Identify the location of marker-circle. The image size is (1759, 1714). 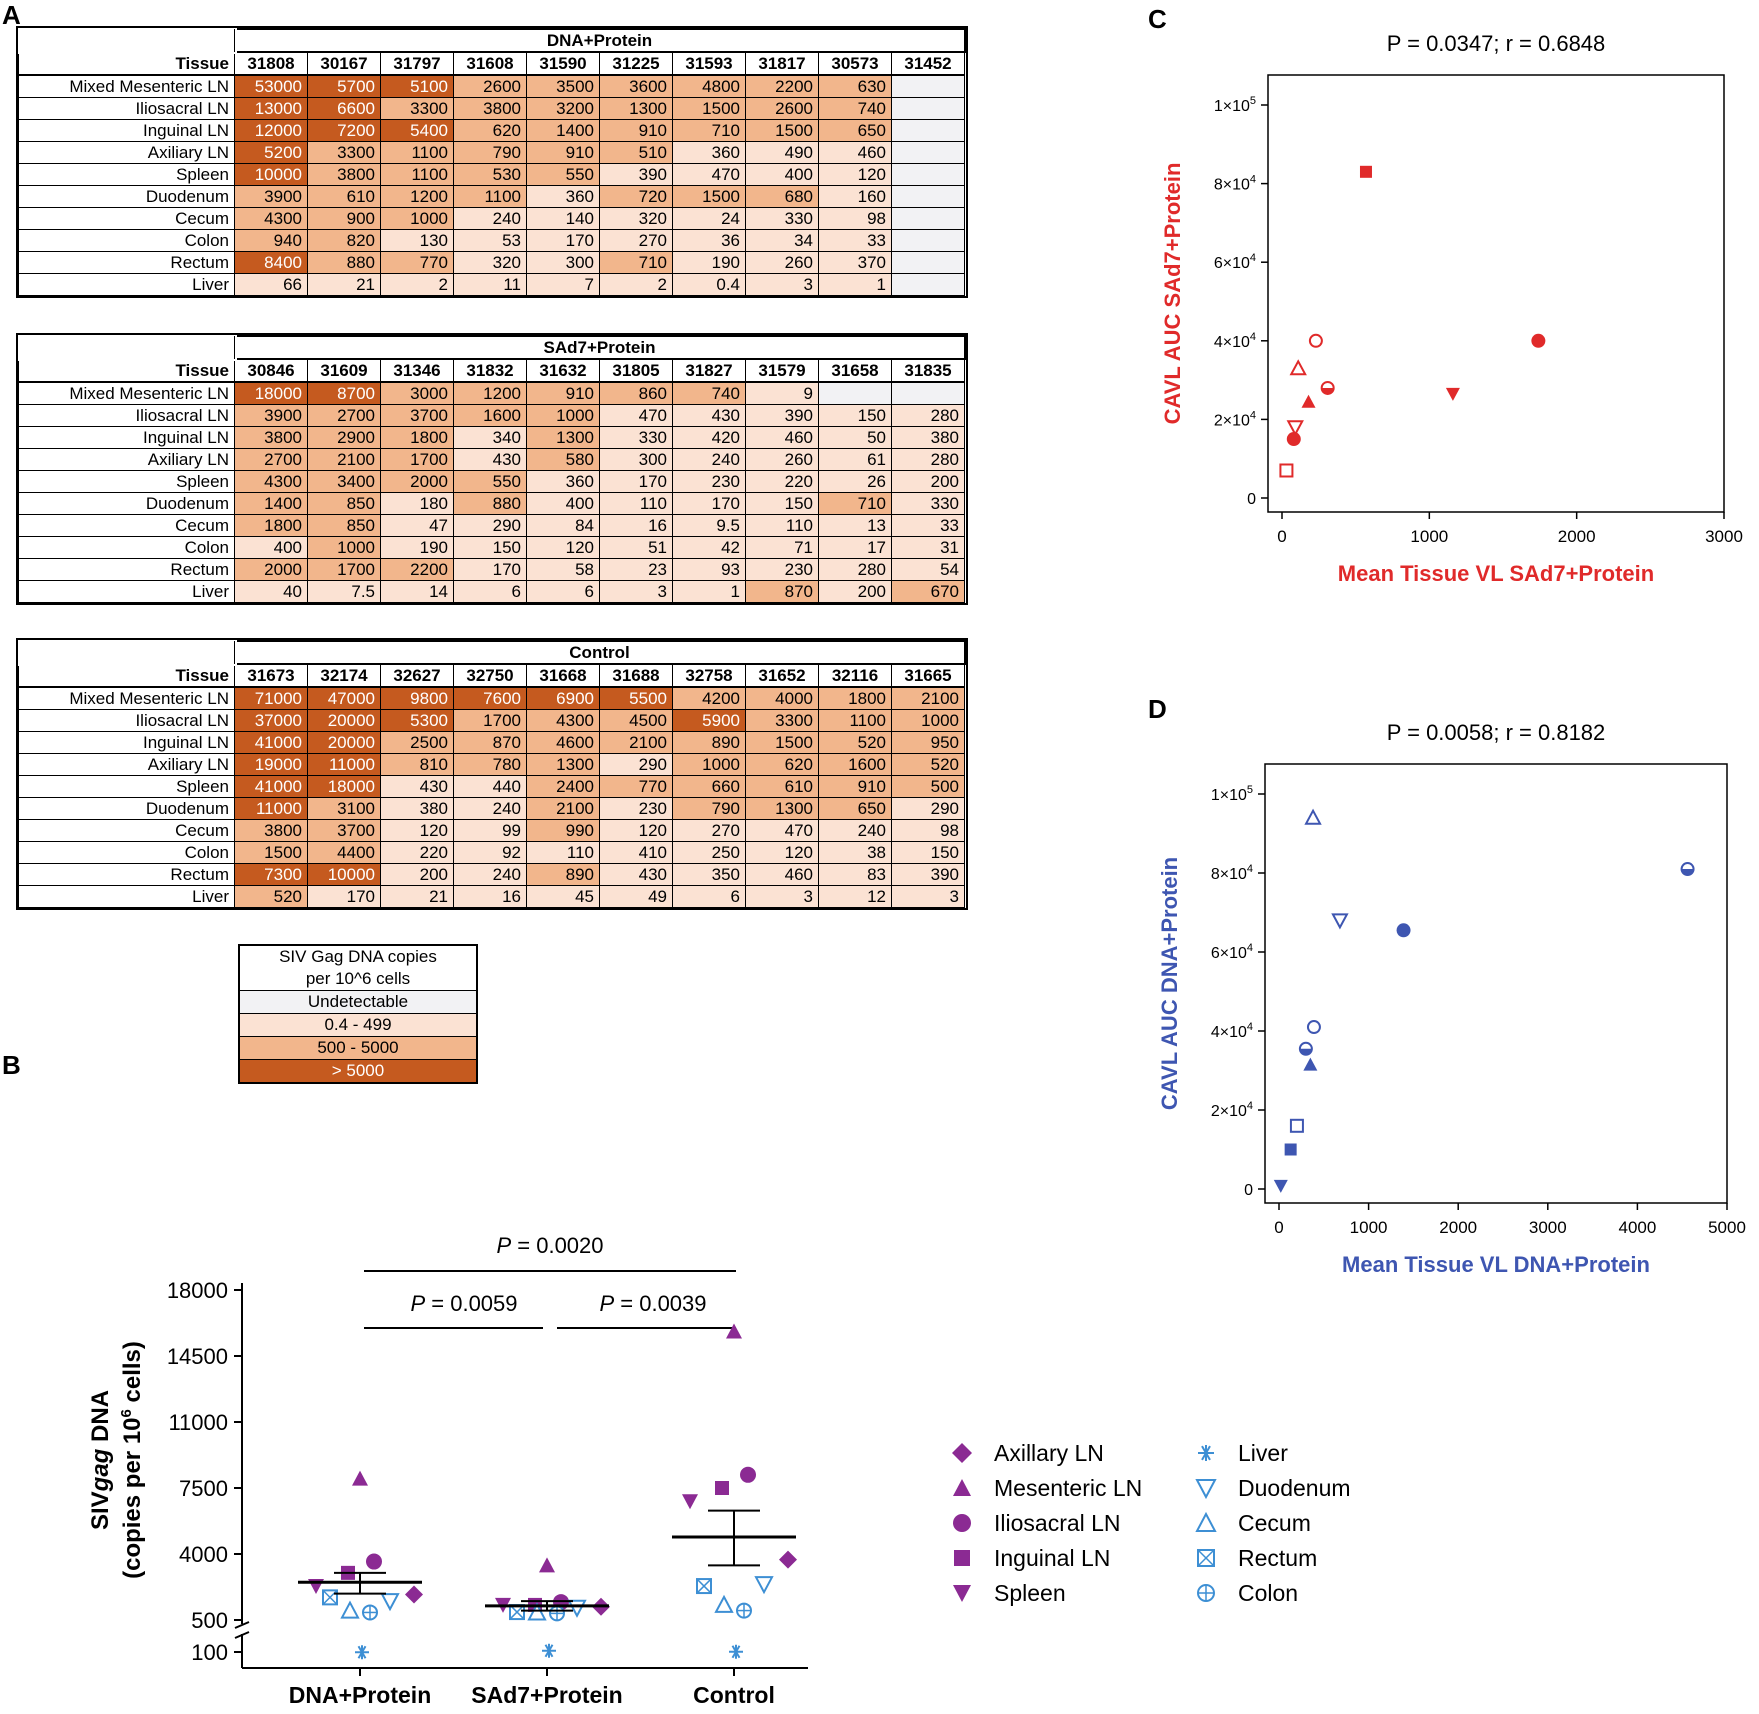
(374, 1561).